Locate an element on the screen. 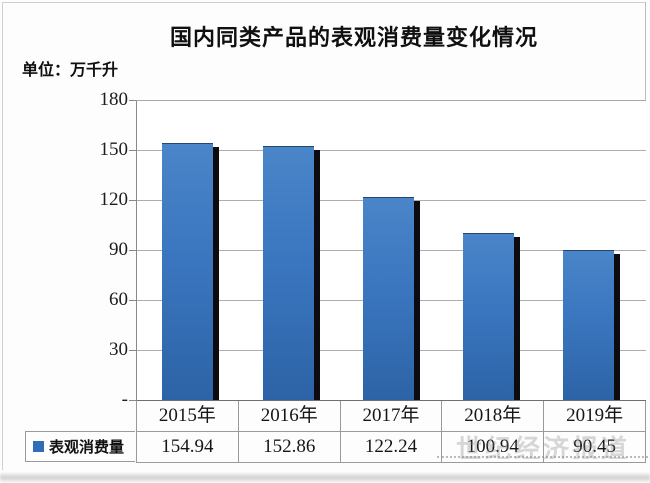 This screenshot has height=483, width=650. watermark-dotted-line is located at coordinates (542, 457).